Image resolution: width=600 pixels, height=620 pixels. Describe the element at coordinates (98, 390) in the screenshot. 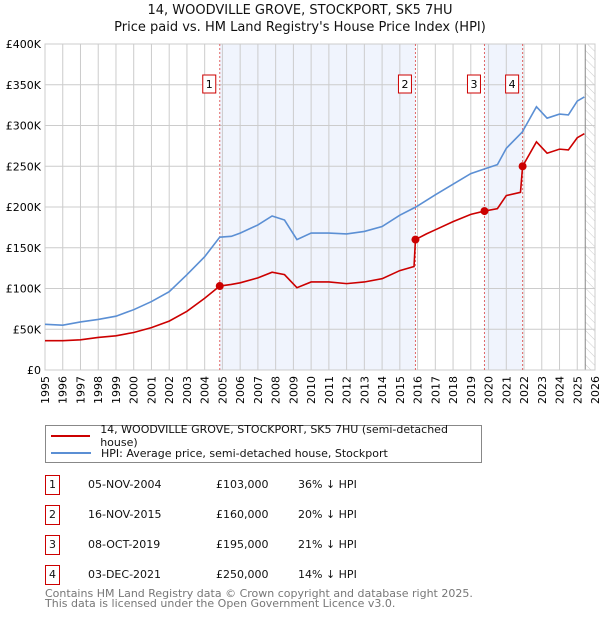

I see `x-tick-label: 1998` at that location.